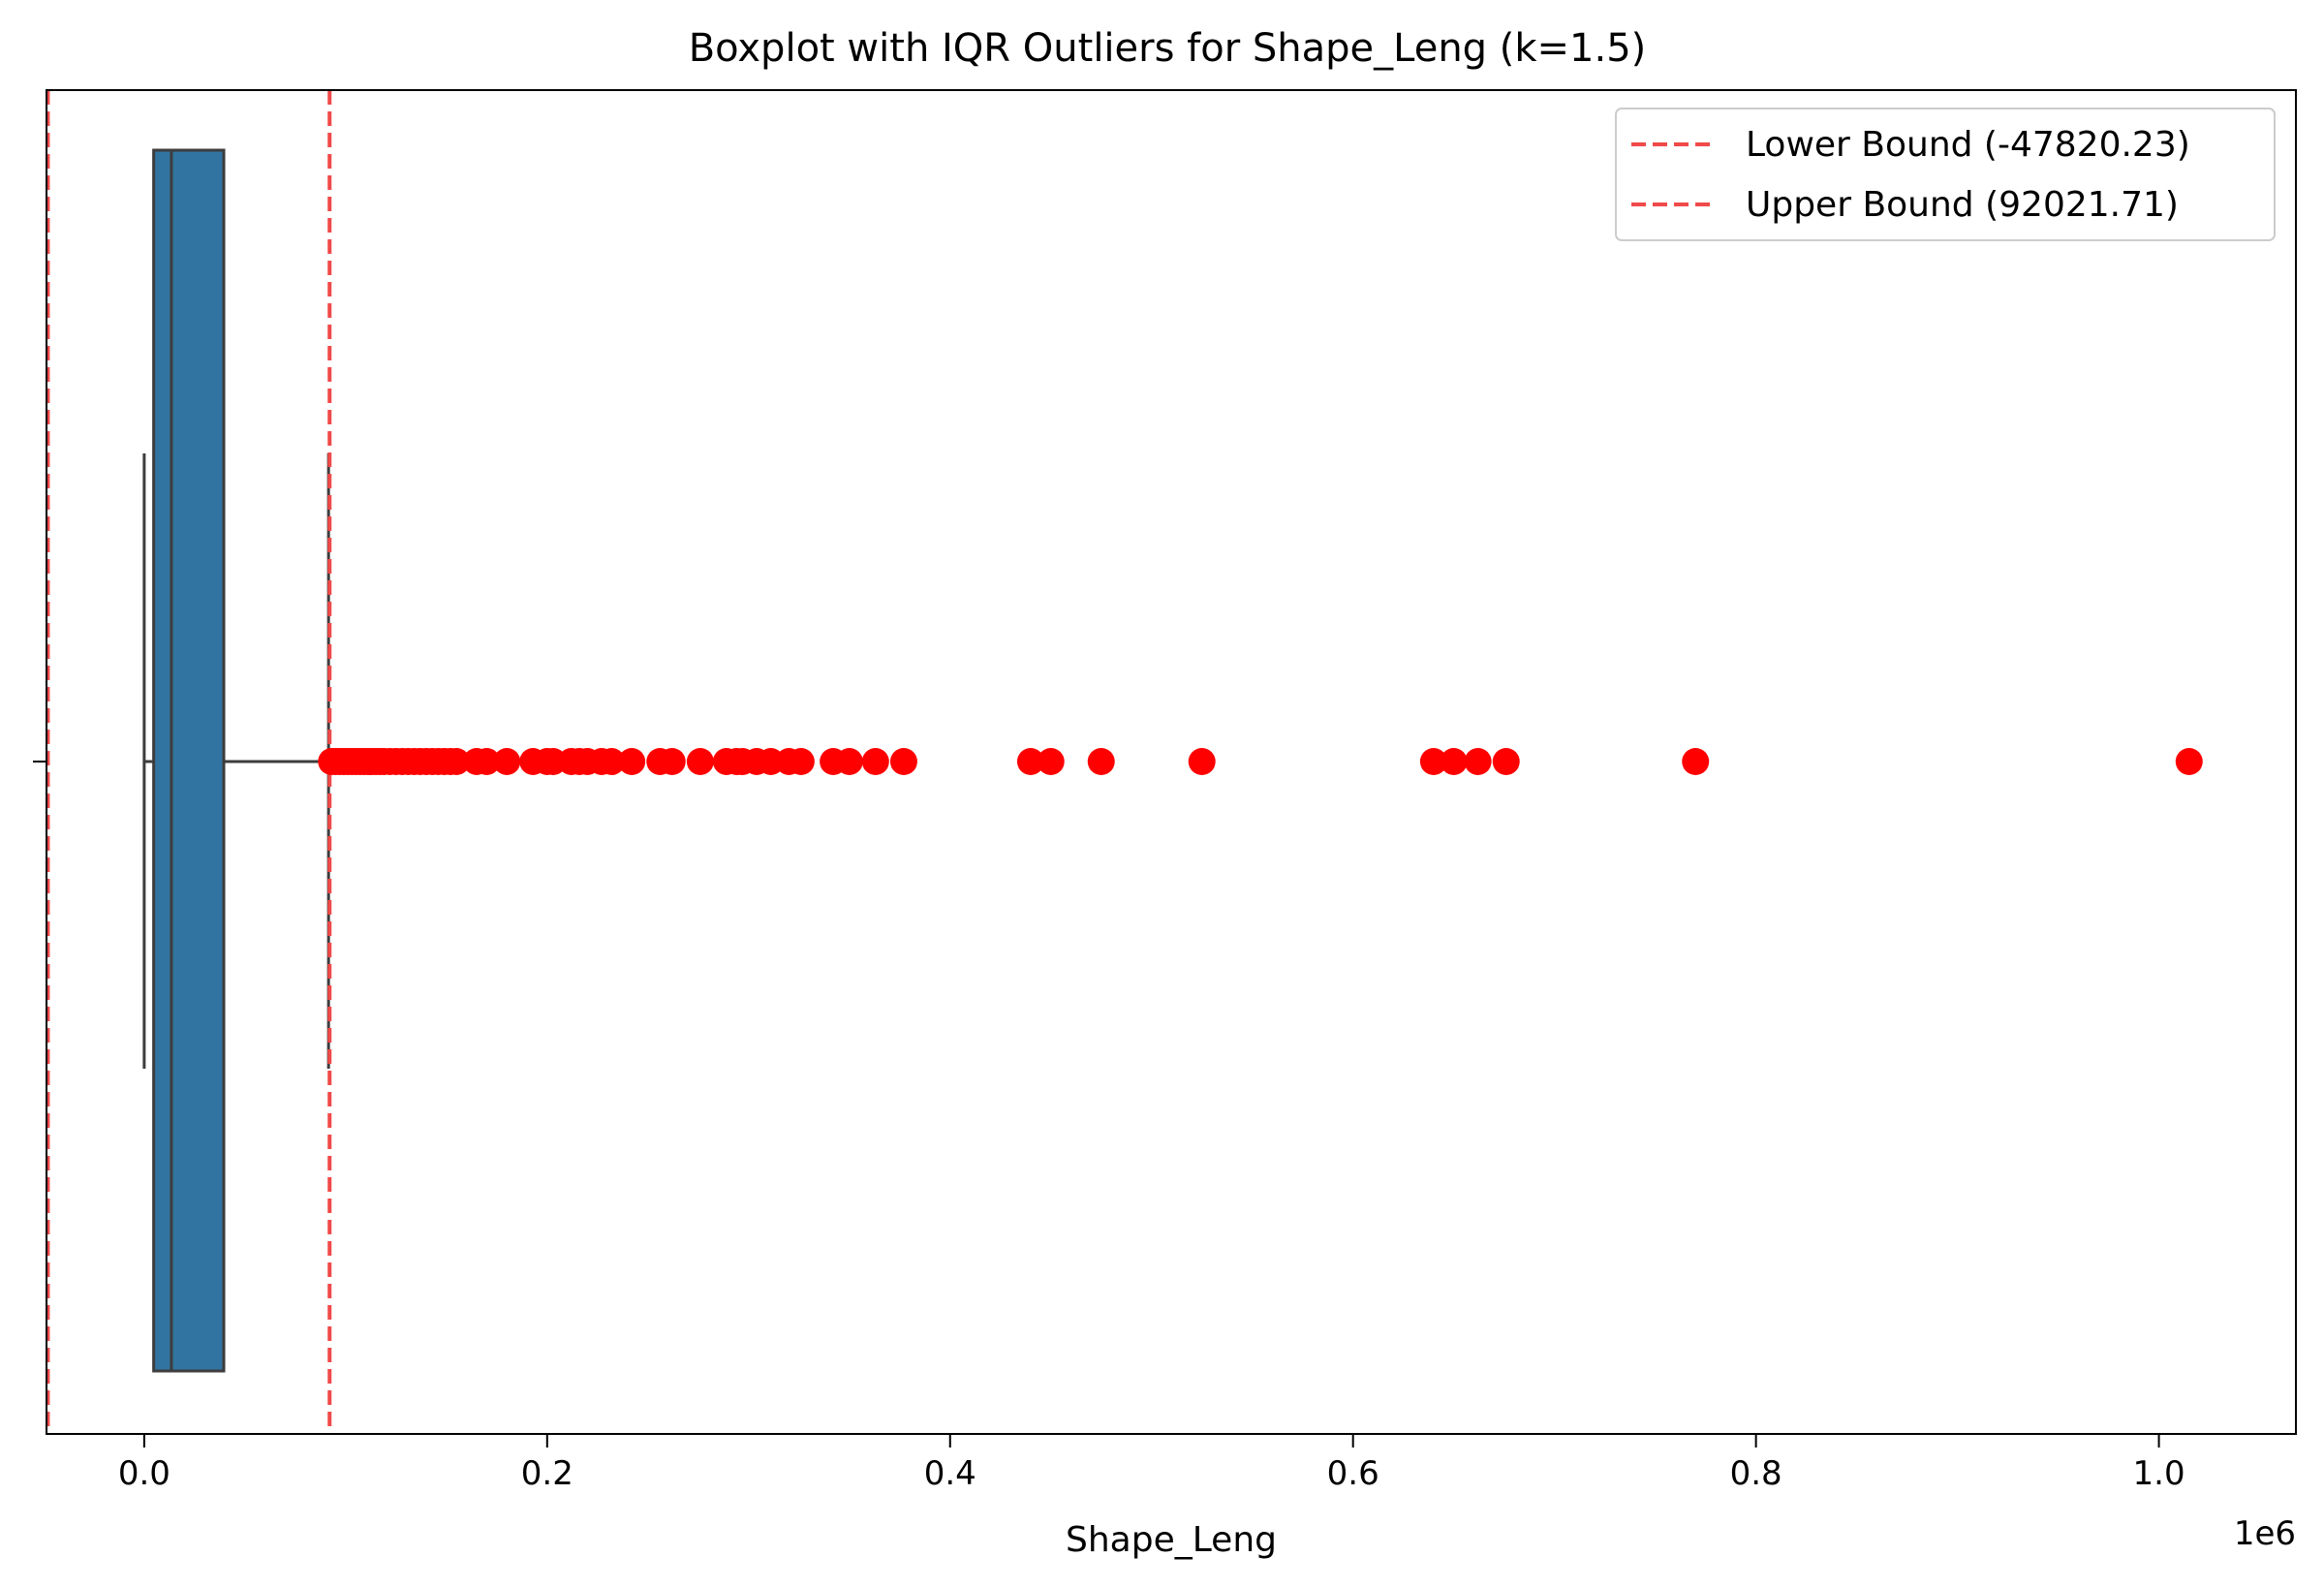 The image size is (2324, 1588). I want to click on x-axis-ticks: 0.0 0.2 0.4 0.6 0.8 1.0, so click(1151, 1463).